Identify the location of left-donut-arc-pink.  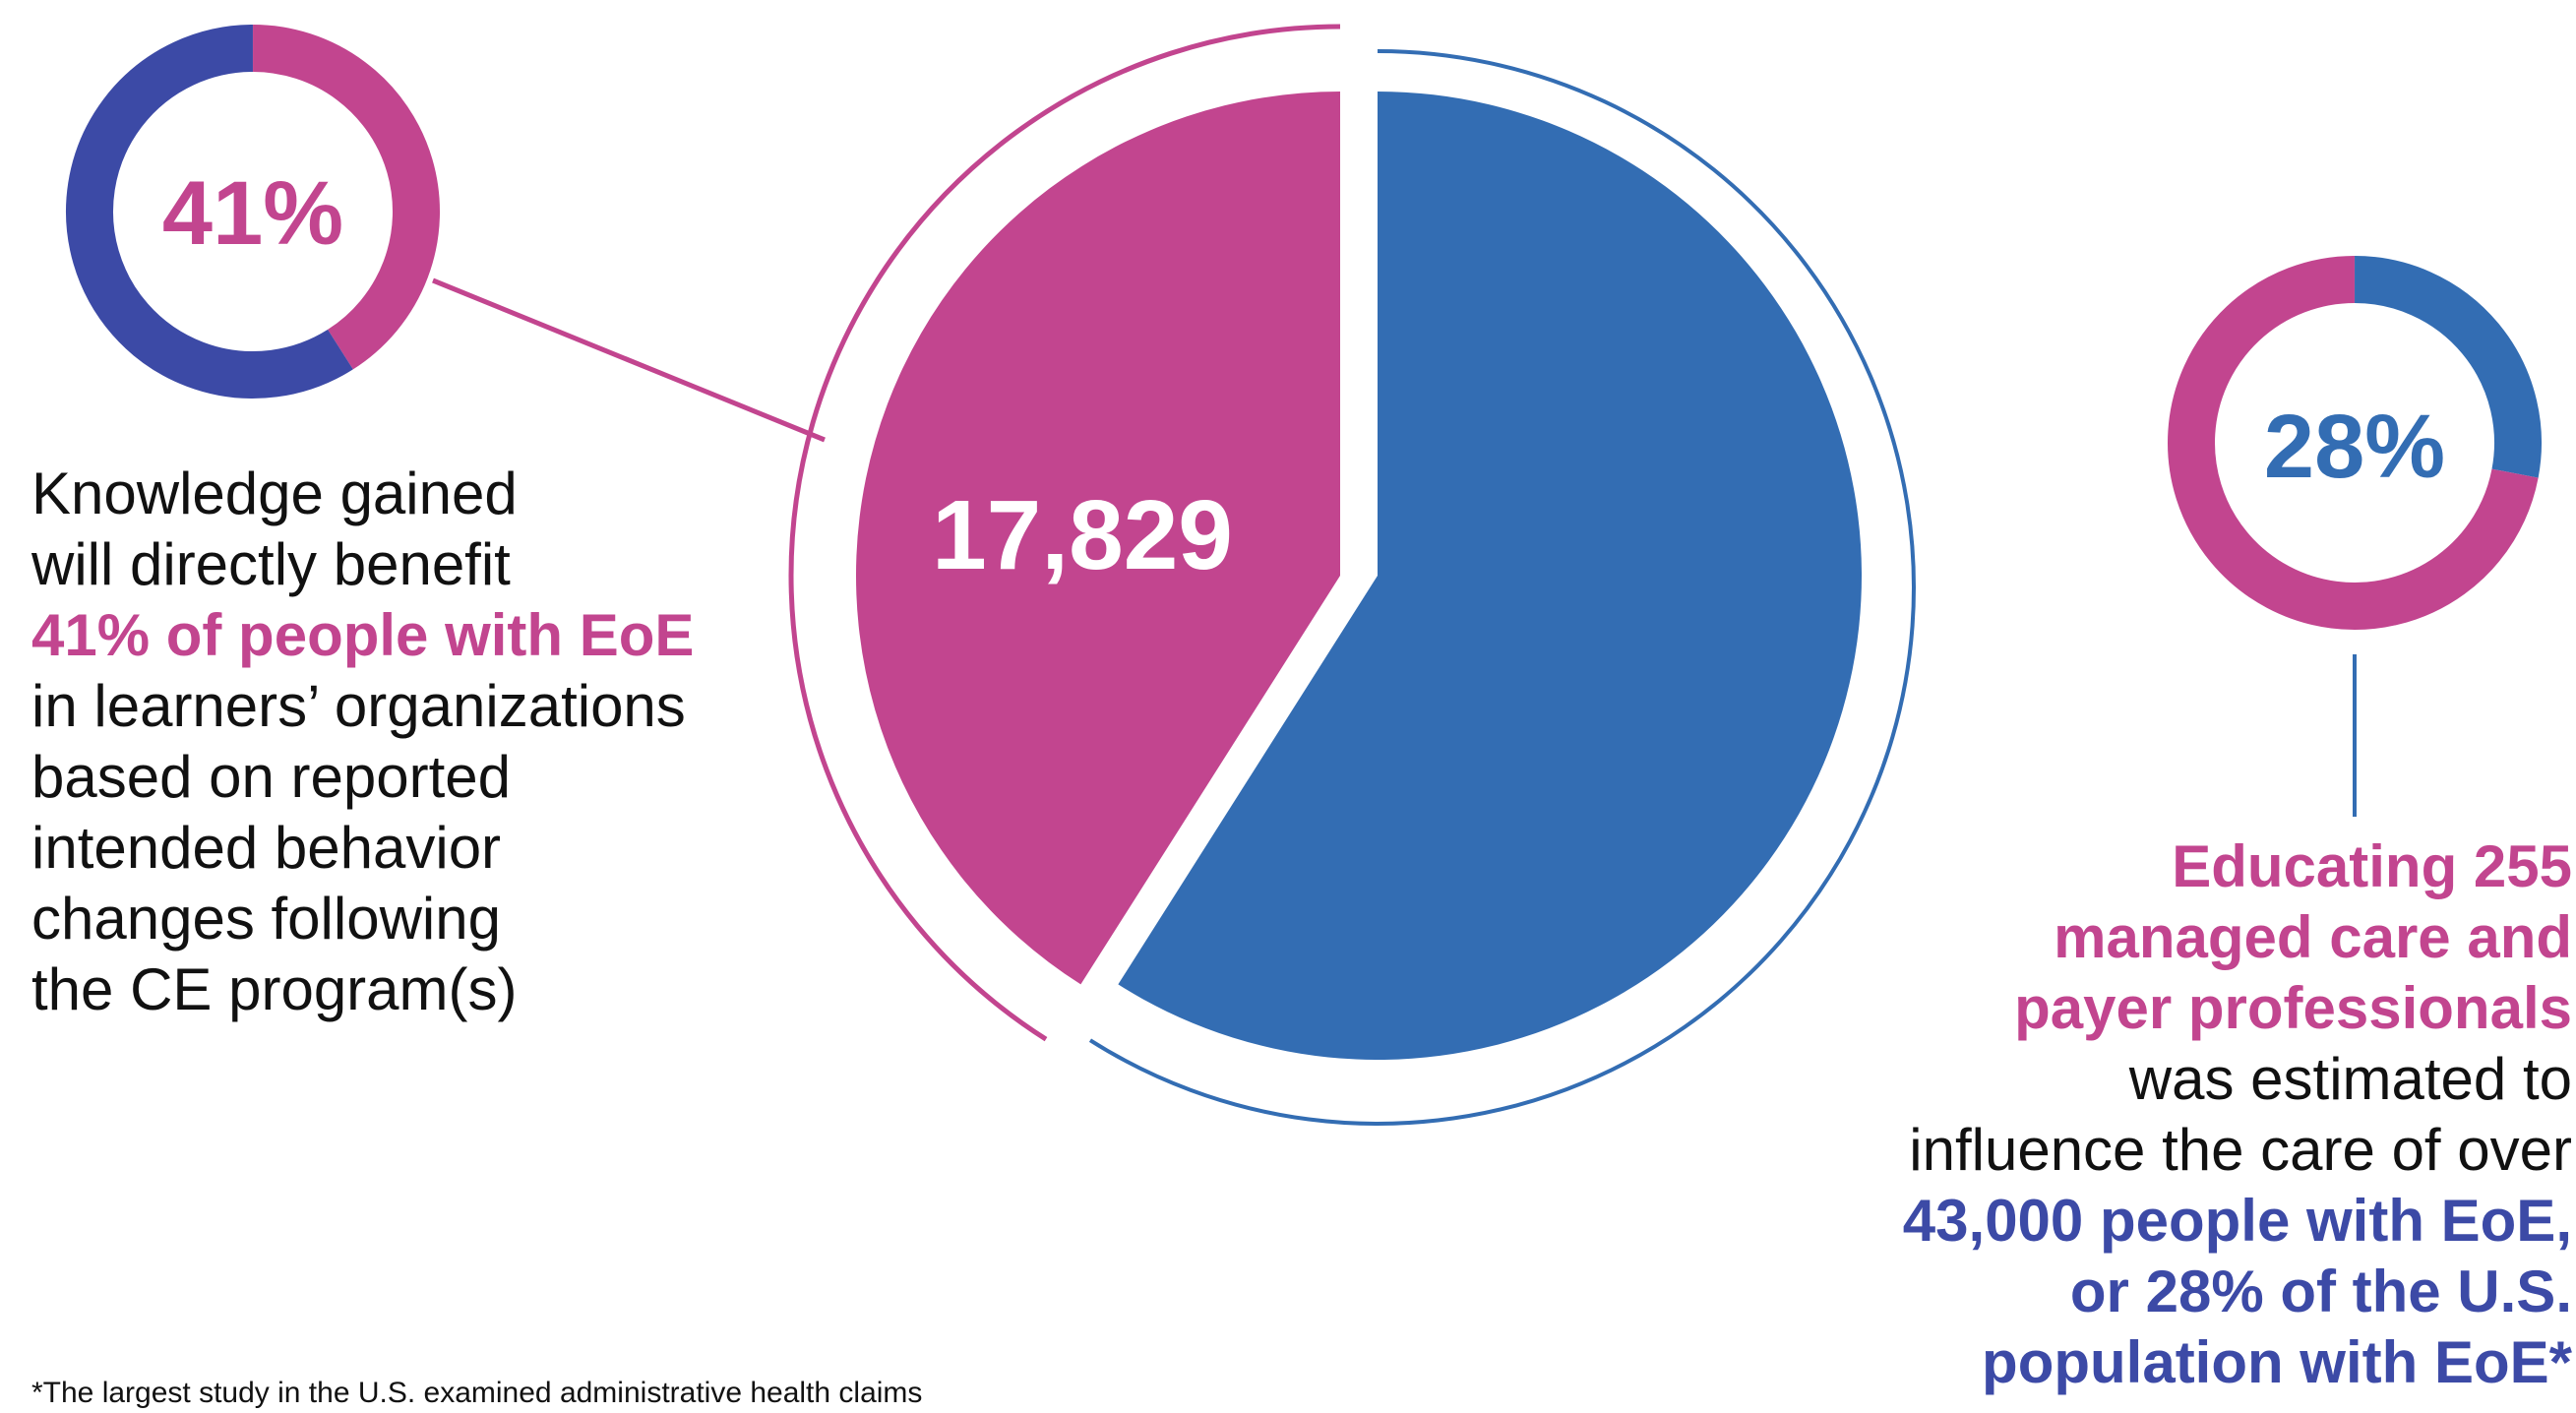
(346, 197).